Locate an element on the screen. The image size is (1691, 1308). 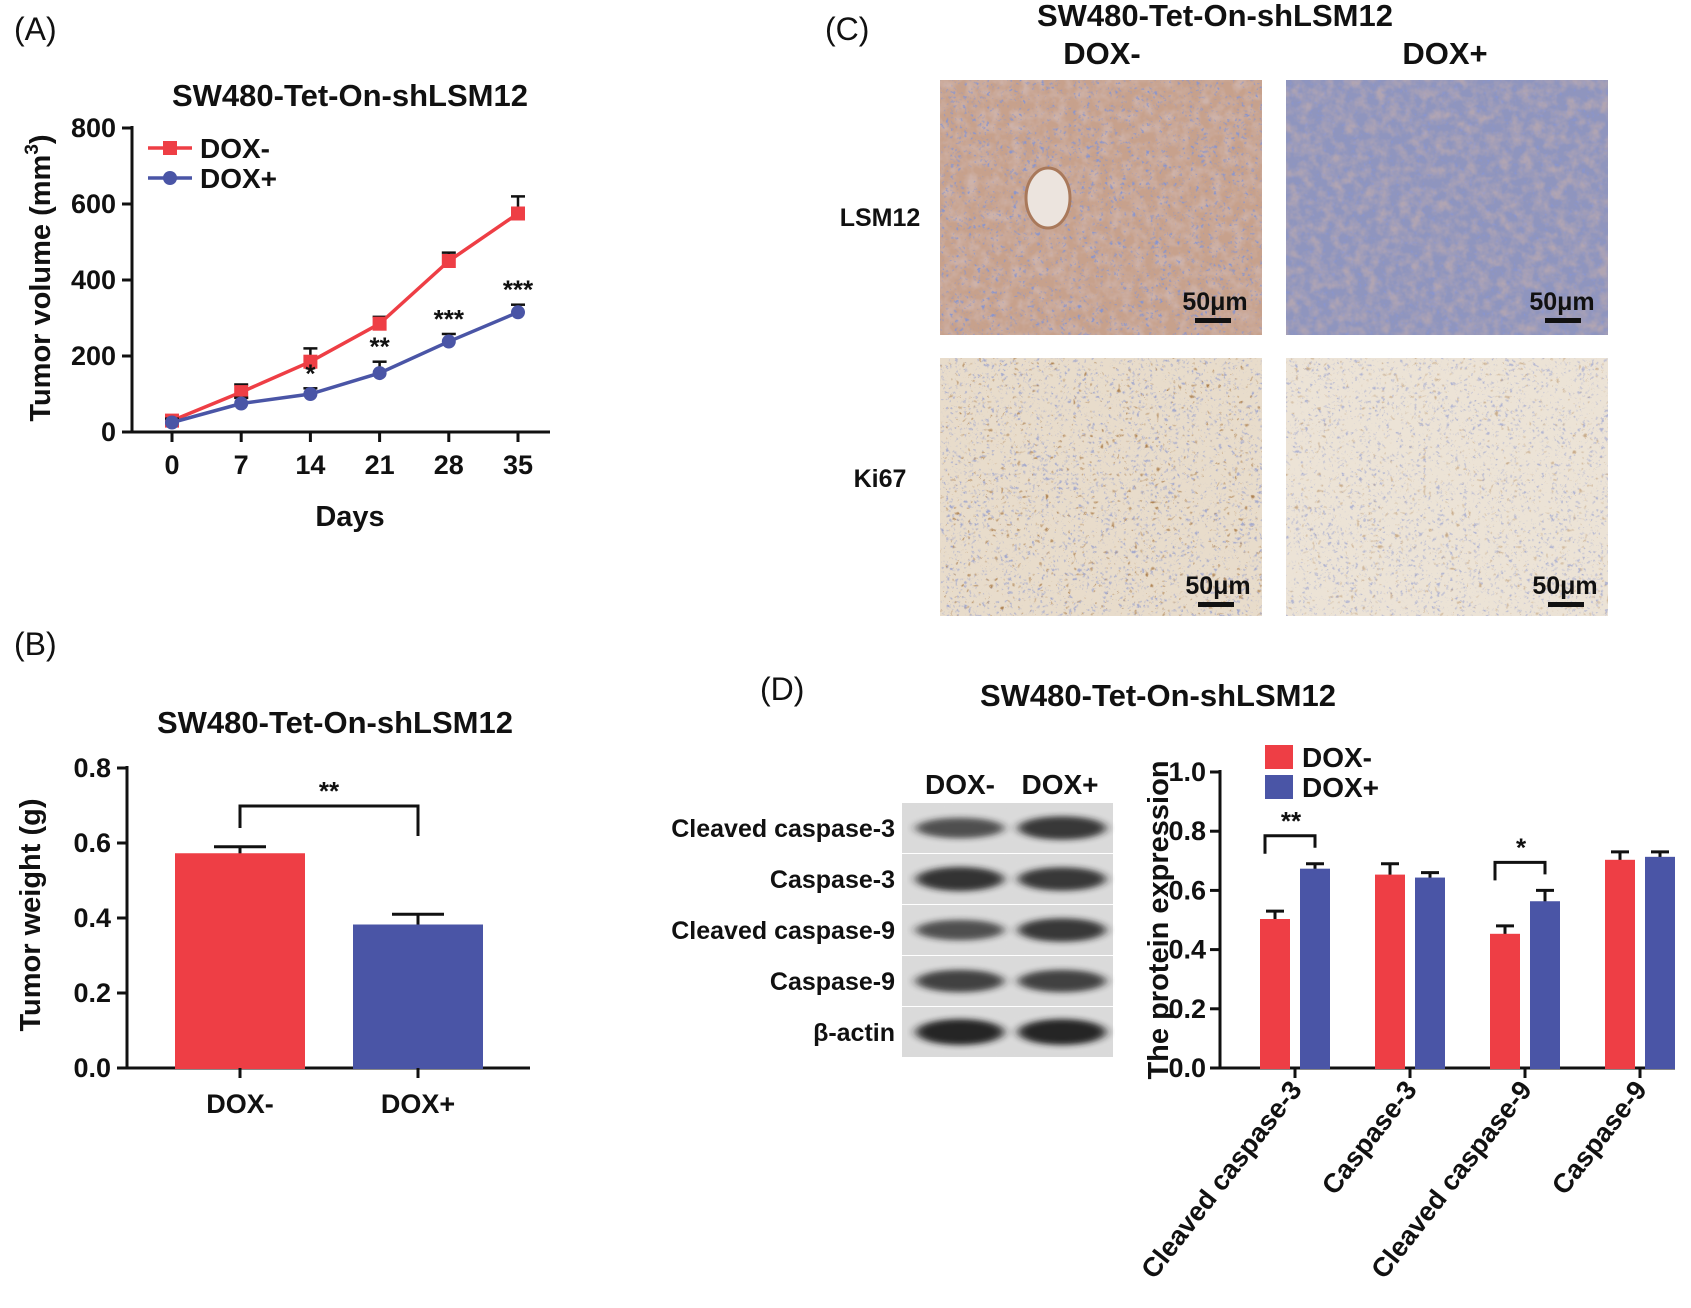
chart-a-xtick-label: 0 is located at coordinates (171, 465).